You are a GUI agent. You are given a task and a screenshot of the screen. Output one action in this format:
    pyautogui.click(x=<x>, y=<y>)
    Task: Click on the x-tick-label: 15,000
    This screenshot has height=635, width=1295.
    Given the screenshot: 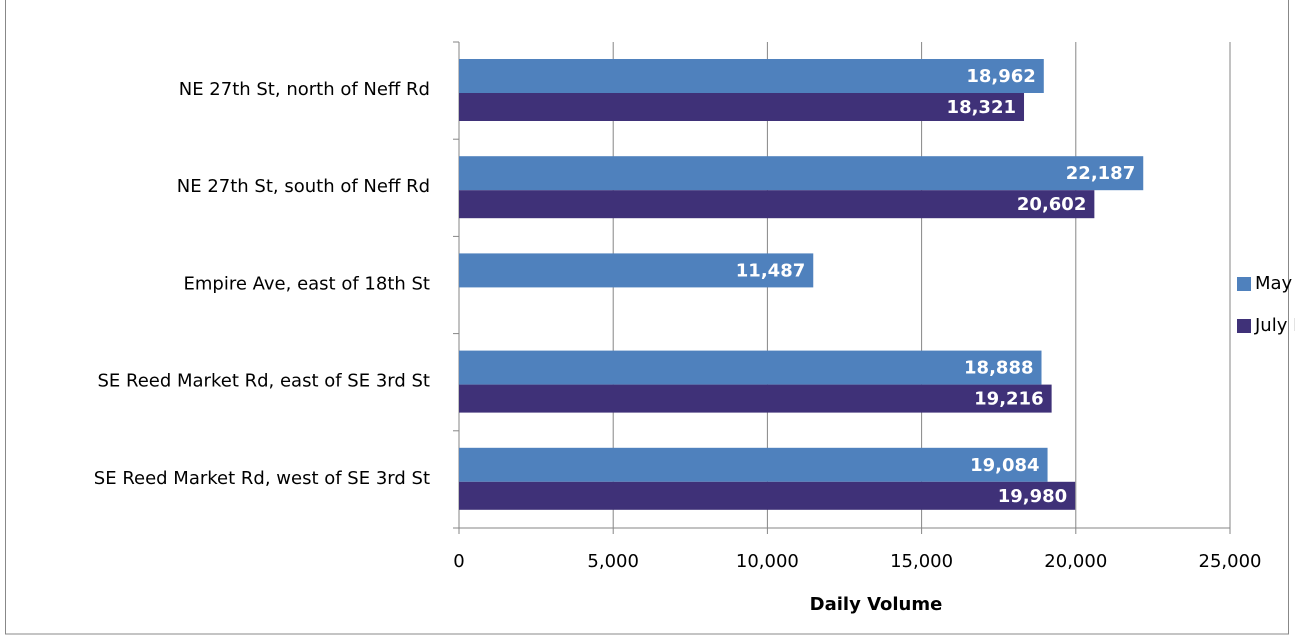 What is the action you would take?
    pyautogui.click(x=921, y=561)
    